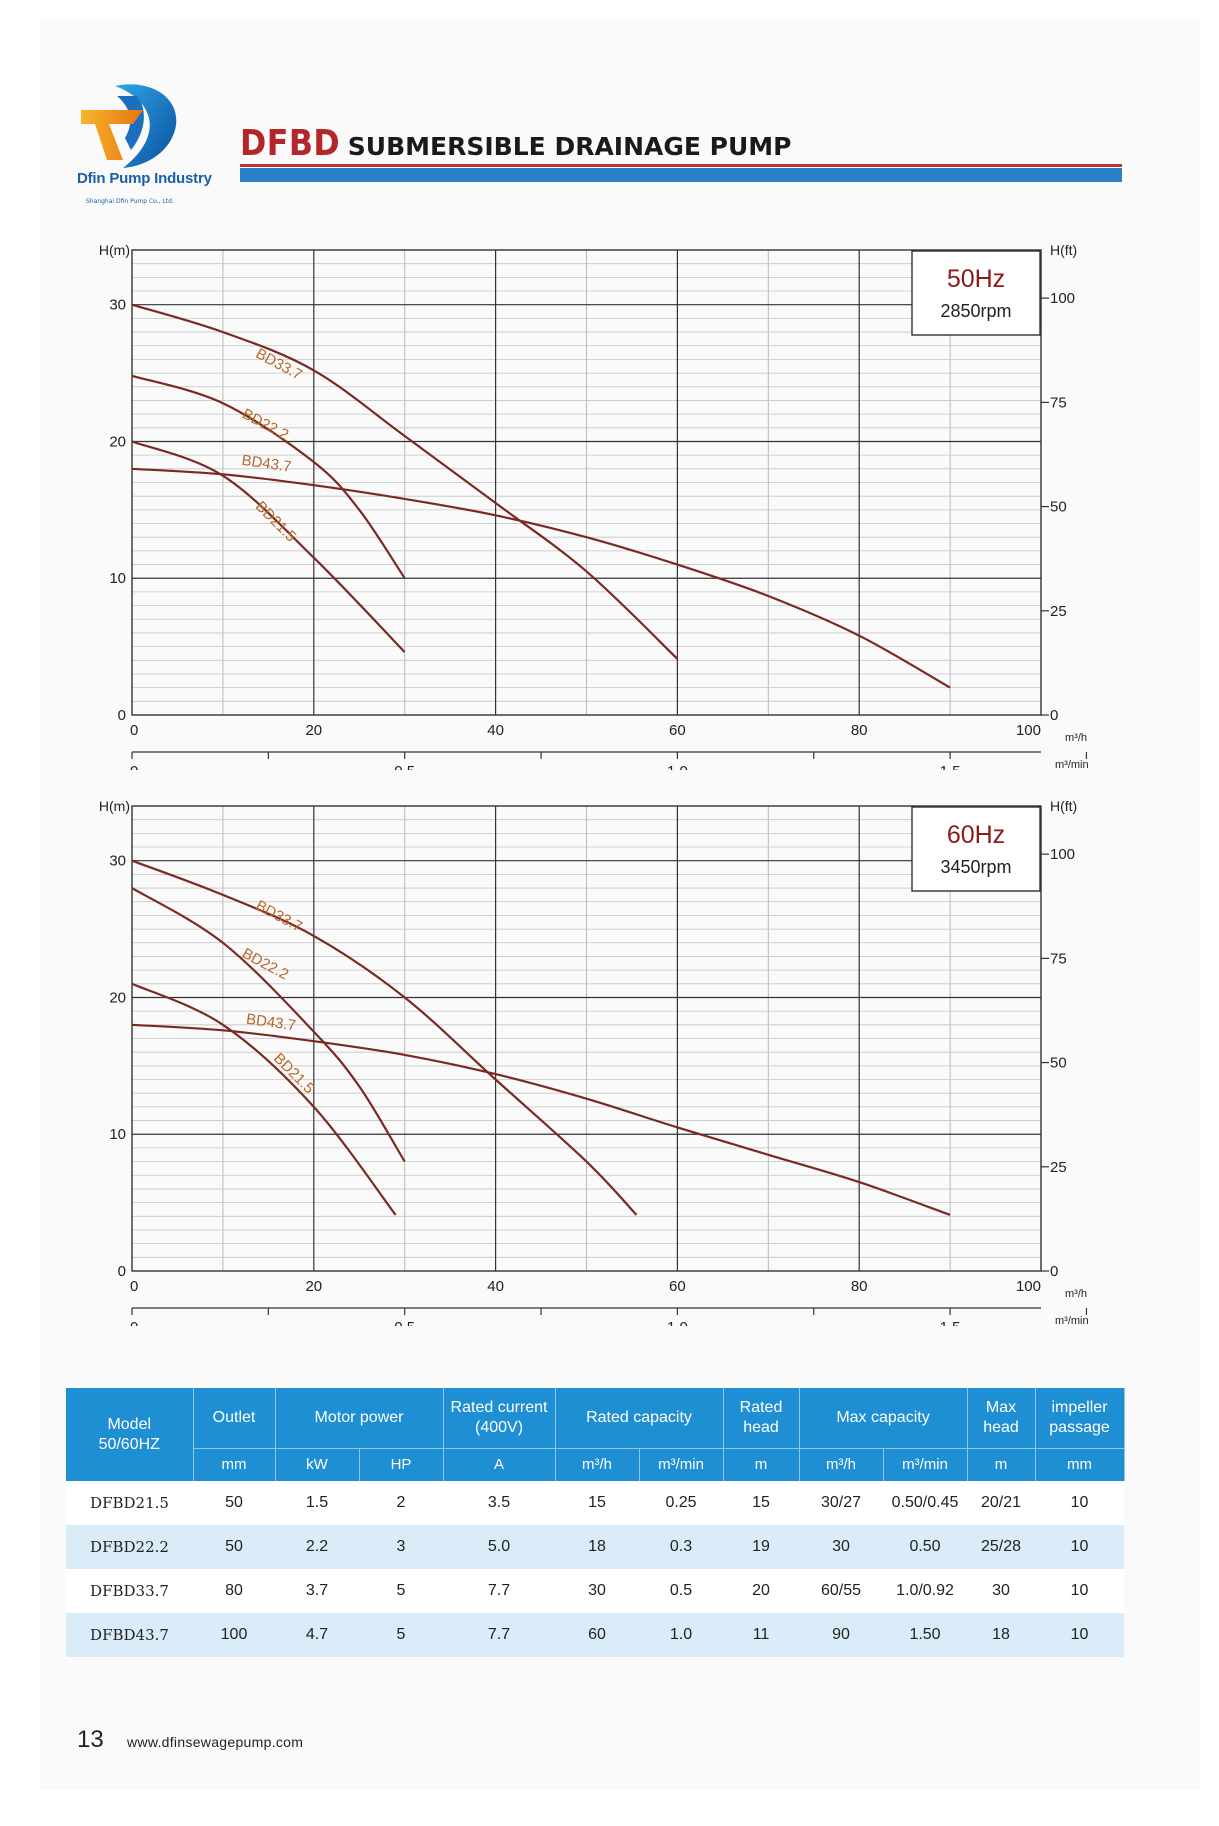 The width and height of the screenshot is (1219, 1826). What do you see at coordinates (117, 305) in the screenshot?
I see `y-tick-label: 30` at bounding box center [117, 305].